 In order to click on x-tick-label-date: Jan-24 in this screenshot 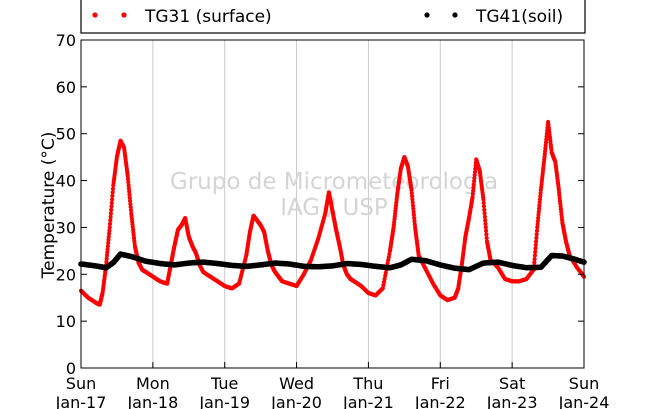, I will do `click(584, 401)`.